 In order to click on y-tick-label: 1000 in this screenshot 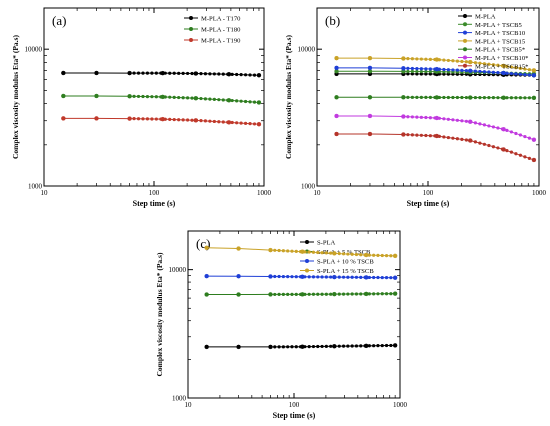, I will do `click(35, 187)`.